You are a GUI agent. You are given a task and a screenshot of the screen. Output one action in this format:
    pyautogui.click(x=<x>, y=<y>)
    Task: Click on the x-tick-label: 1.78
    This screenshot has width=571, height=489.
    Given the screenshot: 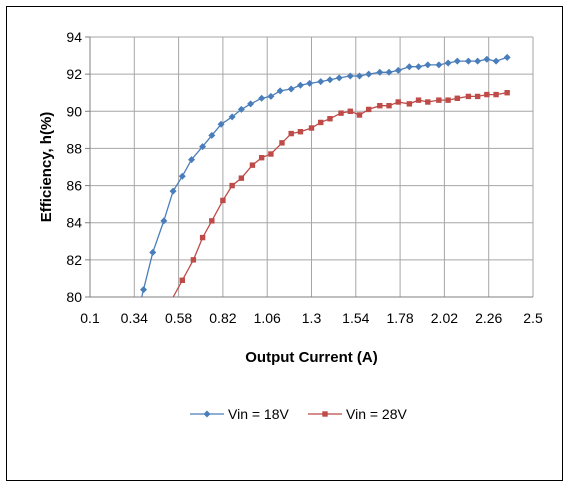 What is the action you would take?
    pyautogui.click(x=399, y=318)
    